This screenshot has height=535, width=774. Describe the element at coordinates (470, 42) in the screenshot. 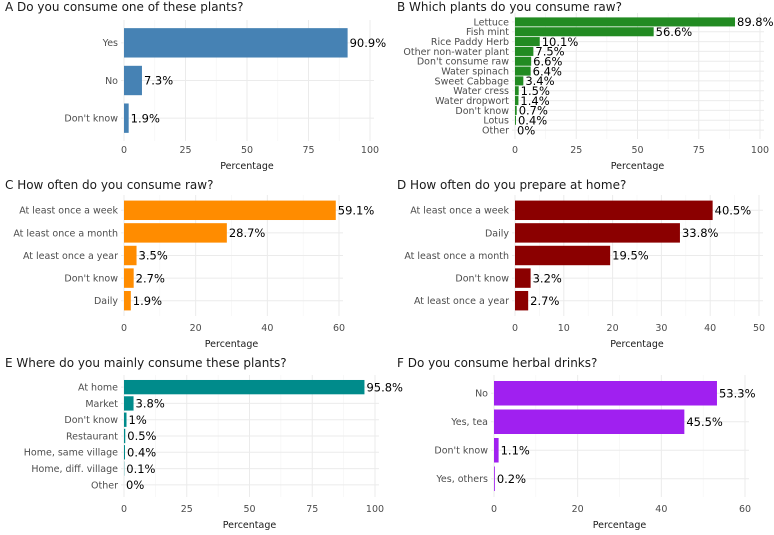

I see `category-label: Rice Paddy Herb` at that location.